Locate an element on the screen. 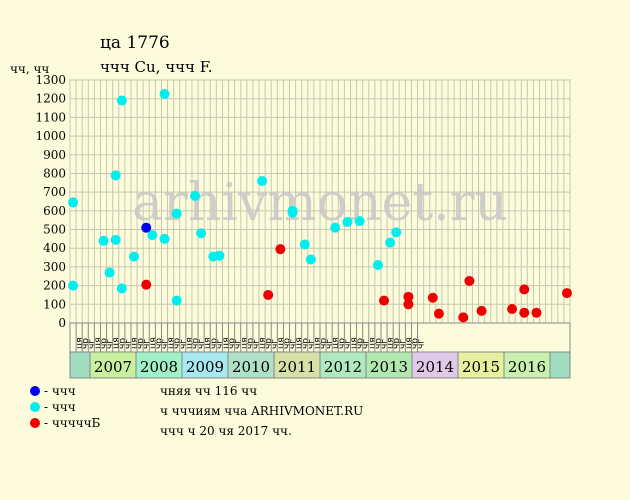 The height and width of the screenshot is (500, 630). footer-line-1: чняя чч 116 чч is located at coordinates (209, 391).